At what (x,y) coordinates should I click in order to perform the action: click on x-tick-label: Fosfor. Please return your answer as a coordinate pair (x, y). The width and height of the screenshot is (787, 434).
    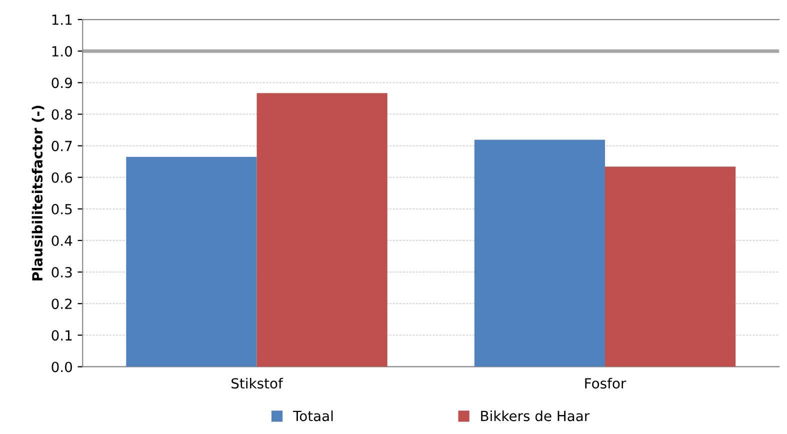
    Looking at the image, I should click on (605, 383).